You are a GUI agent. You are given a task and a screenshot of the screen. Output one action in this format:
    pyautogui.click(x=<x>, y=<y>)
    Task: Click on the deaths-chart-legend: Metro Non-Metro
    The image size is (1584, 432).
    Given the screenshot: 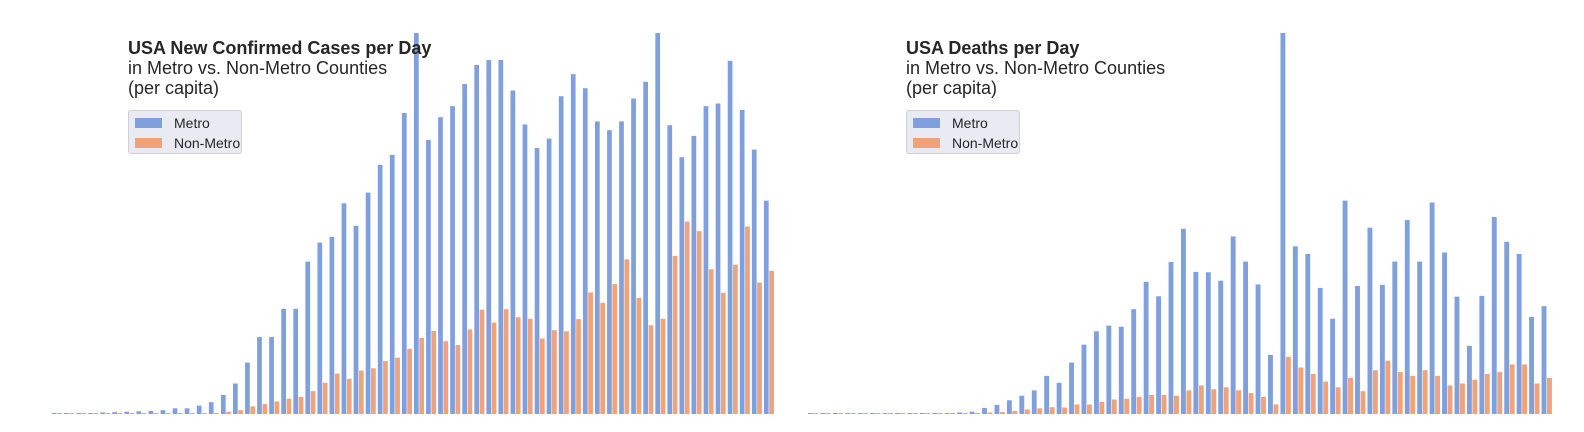 What is the action you would take?
    pyautogui.click(x=963, y=132)
    